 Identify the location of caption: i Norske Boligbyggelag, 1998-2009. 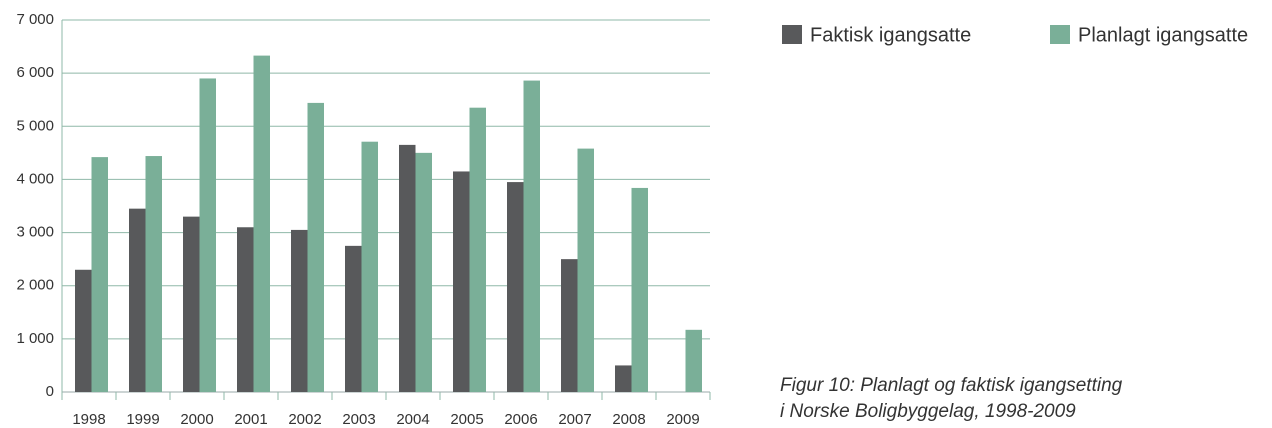
(928, 411).